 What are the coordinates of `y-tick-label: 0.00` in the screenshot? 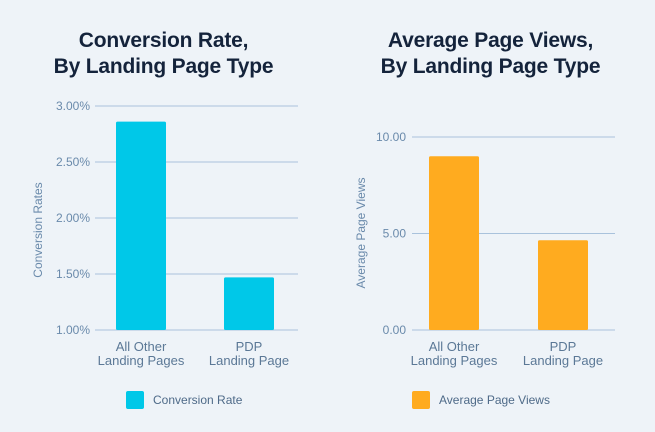 It's located at (395, 330).